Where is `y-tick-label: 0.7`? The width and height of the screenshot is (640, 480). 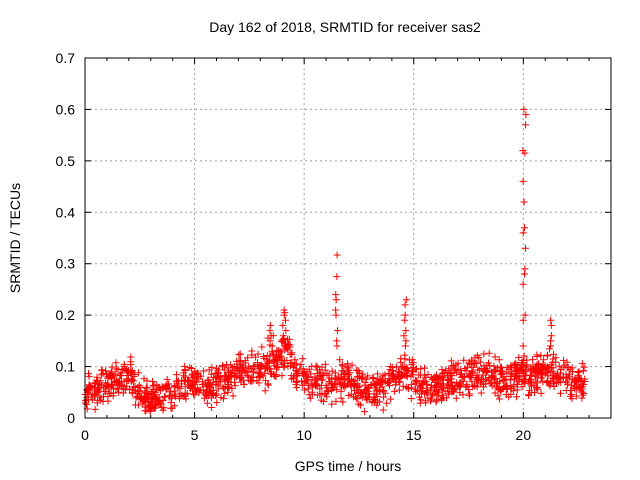 y-tick-label: 0.7 is located at coordinates (66, 58).